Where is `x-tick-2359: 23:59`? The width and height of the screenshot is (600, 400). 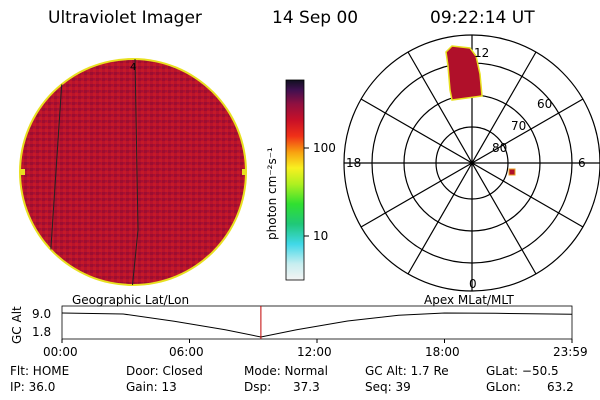
x-tick-2359: 23:59 is located at coordinates (570, 352).